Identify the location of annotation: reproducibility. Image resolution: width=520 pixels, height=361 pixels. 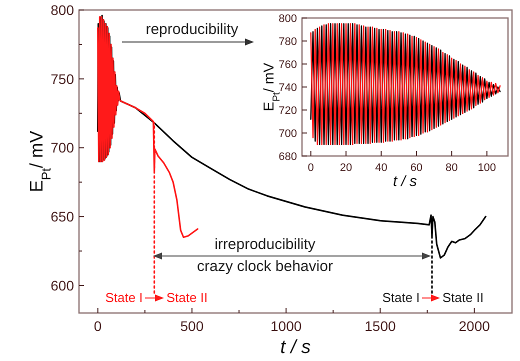
(192, 29).